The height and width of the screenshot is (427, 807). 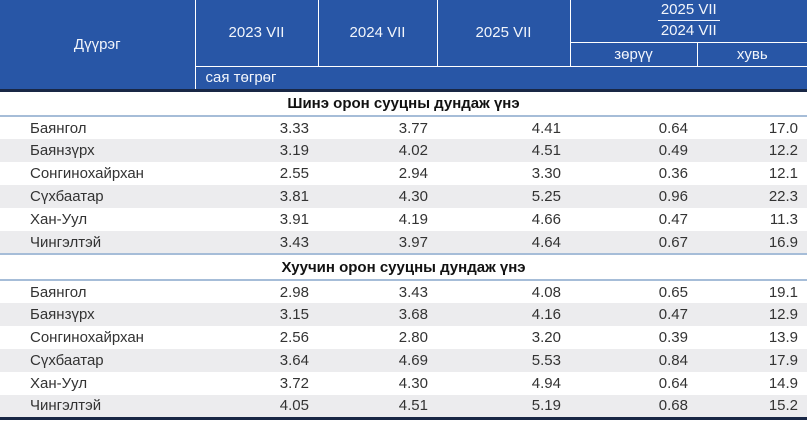 I want to click on section-title-row: Шинэ орон сууцны дундаж үнэ, so click(x=403, y=103).